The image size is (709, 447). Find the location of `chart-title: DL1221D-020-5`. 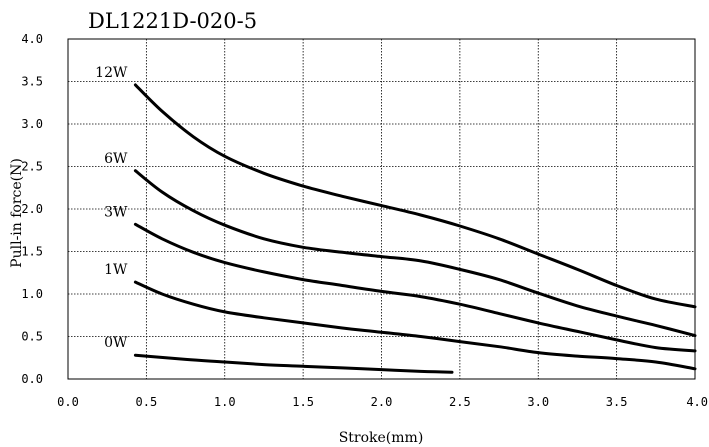

chart-title: DL1221D-020-5 is located at coordinates (172, 21).